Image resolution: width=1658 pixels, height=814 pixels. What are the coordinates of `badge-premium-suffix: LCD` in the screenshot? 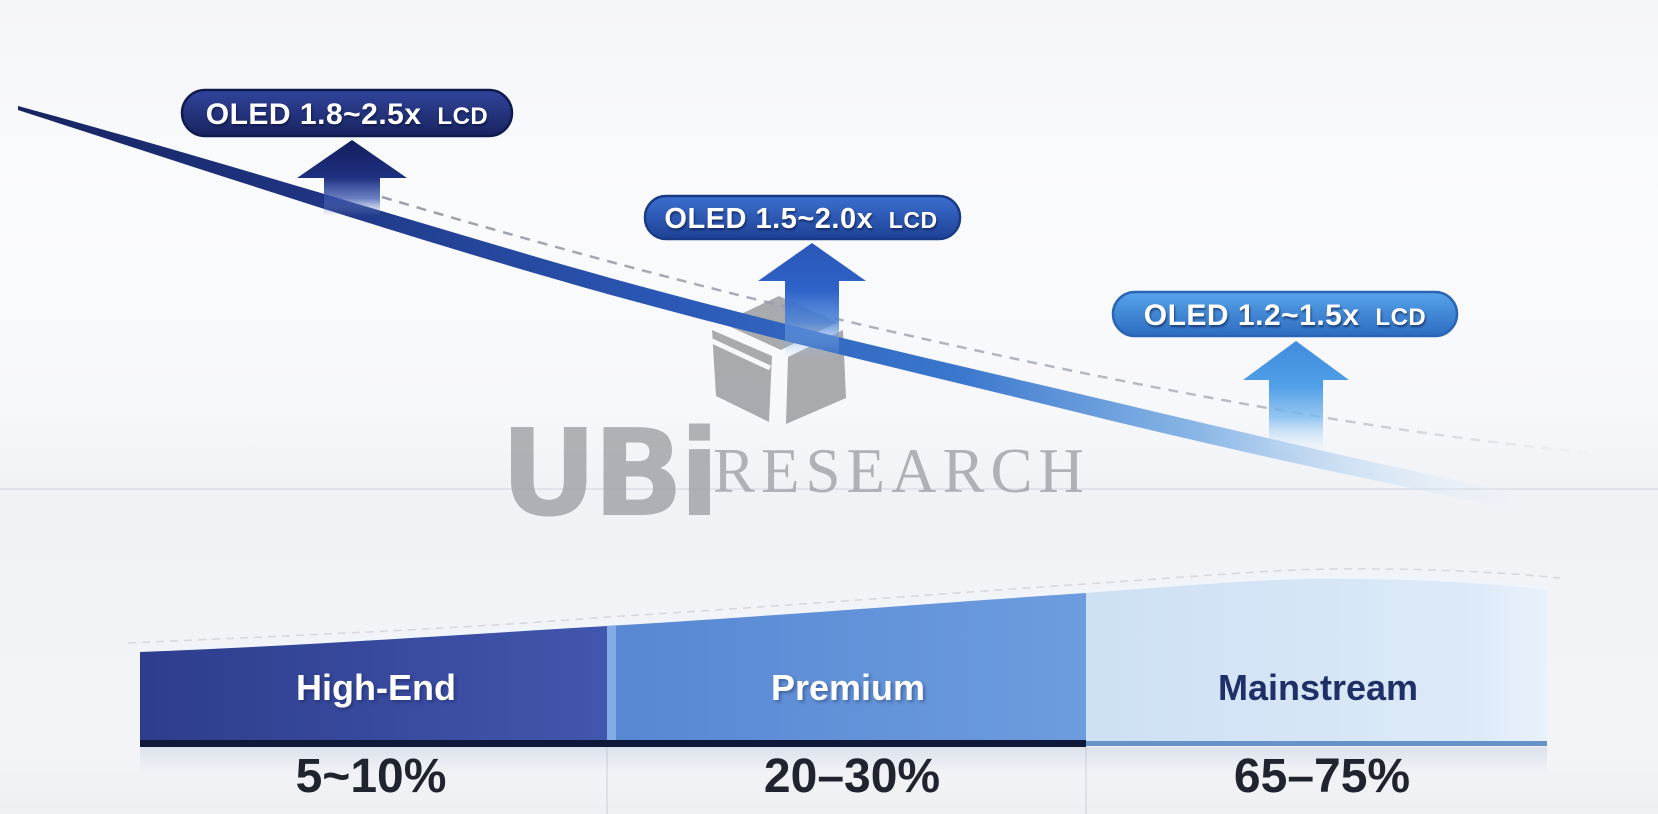 It's located at (913, 220).